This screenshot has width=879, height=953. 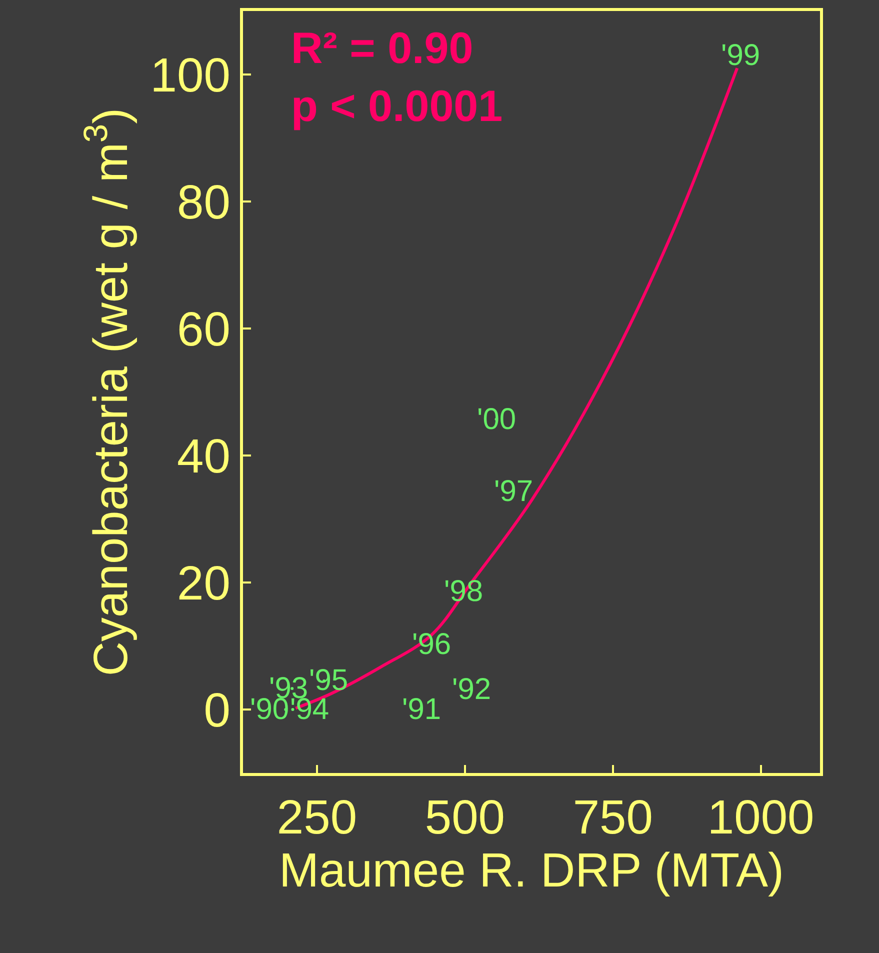 What do you see at coordinates (514, 491) in the screenshot?
I see `annotation: '97` at bounding box center [514, 491].